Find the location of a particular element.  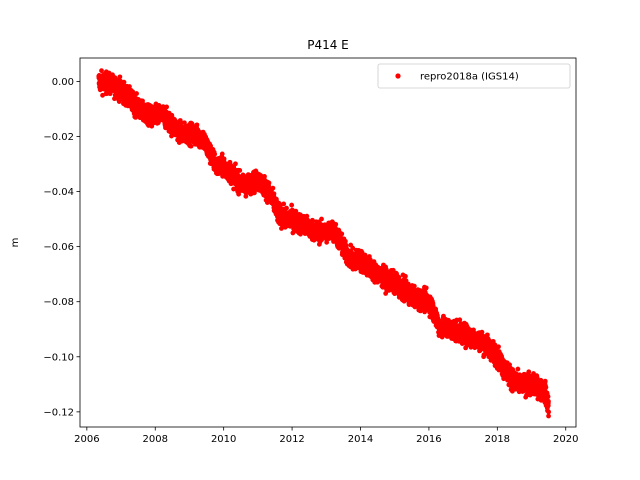

x-tick-label: 2020 is located at coordinates (565, 439).